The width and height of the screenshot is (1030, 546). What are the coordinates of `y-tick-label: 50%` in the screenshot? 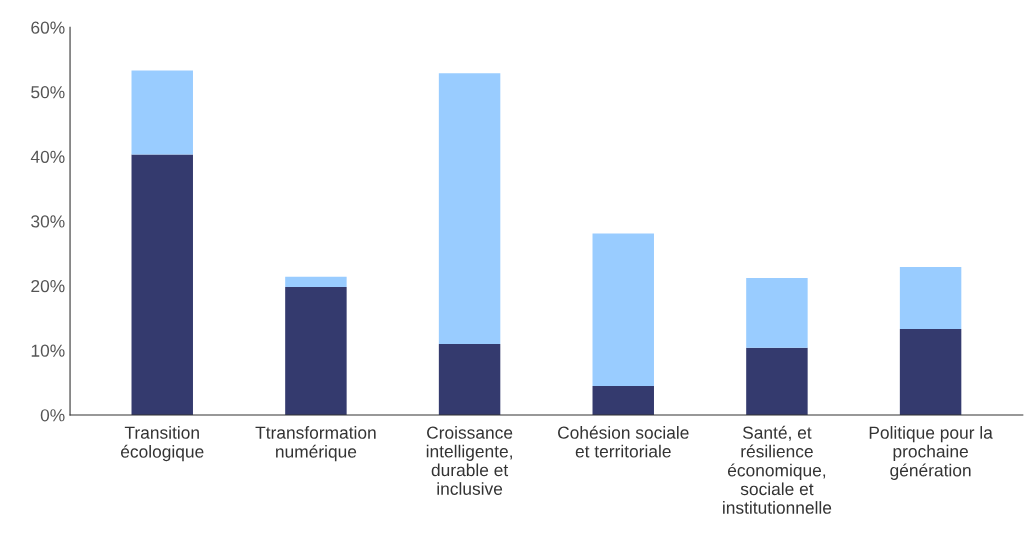 It's located at (48, 92).